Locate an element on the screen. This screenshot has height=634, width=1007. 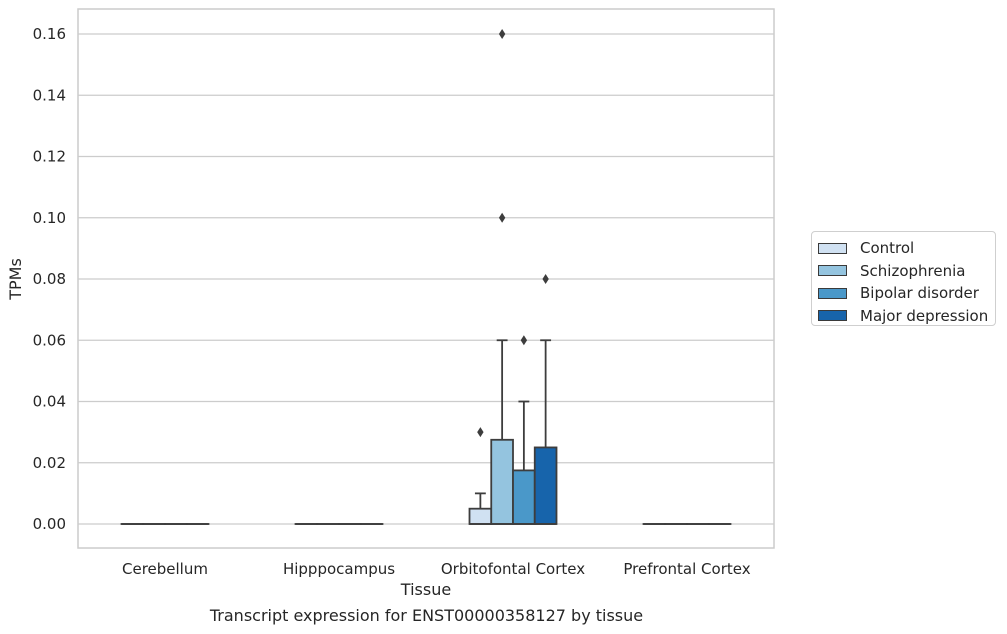
legend-label: Major depression is located at coordinates (924, 315).